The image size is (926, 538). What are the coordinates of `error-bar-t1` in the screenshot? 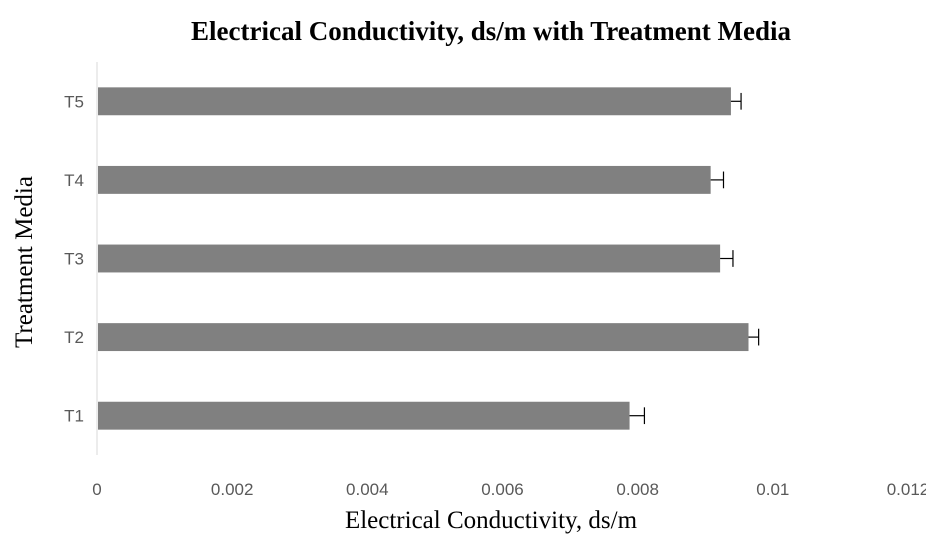 It's located at (637, 416).